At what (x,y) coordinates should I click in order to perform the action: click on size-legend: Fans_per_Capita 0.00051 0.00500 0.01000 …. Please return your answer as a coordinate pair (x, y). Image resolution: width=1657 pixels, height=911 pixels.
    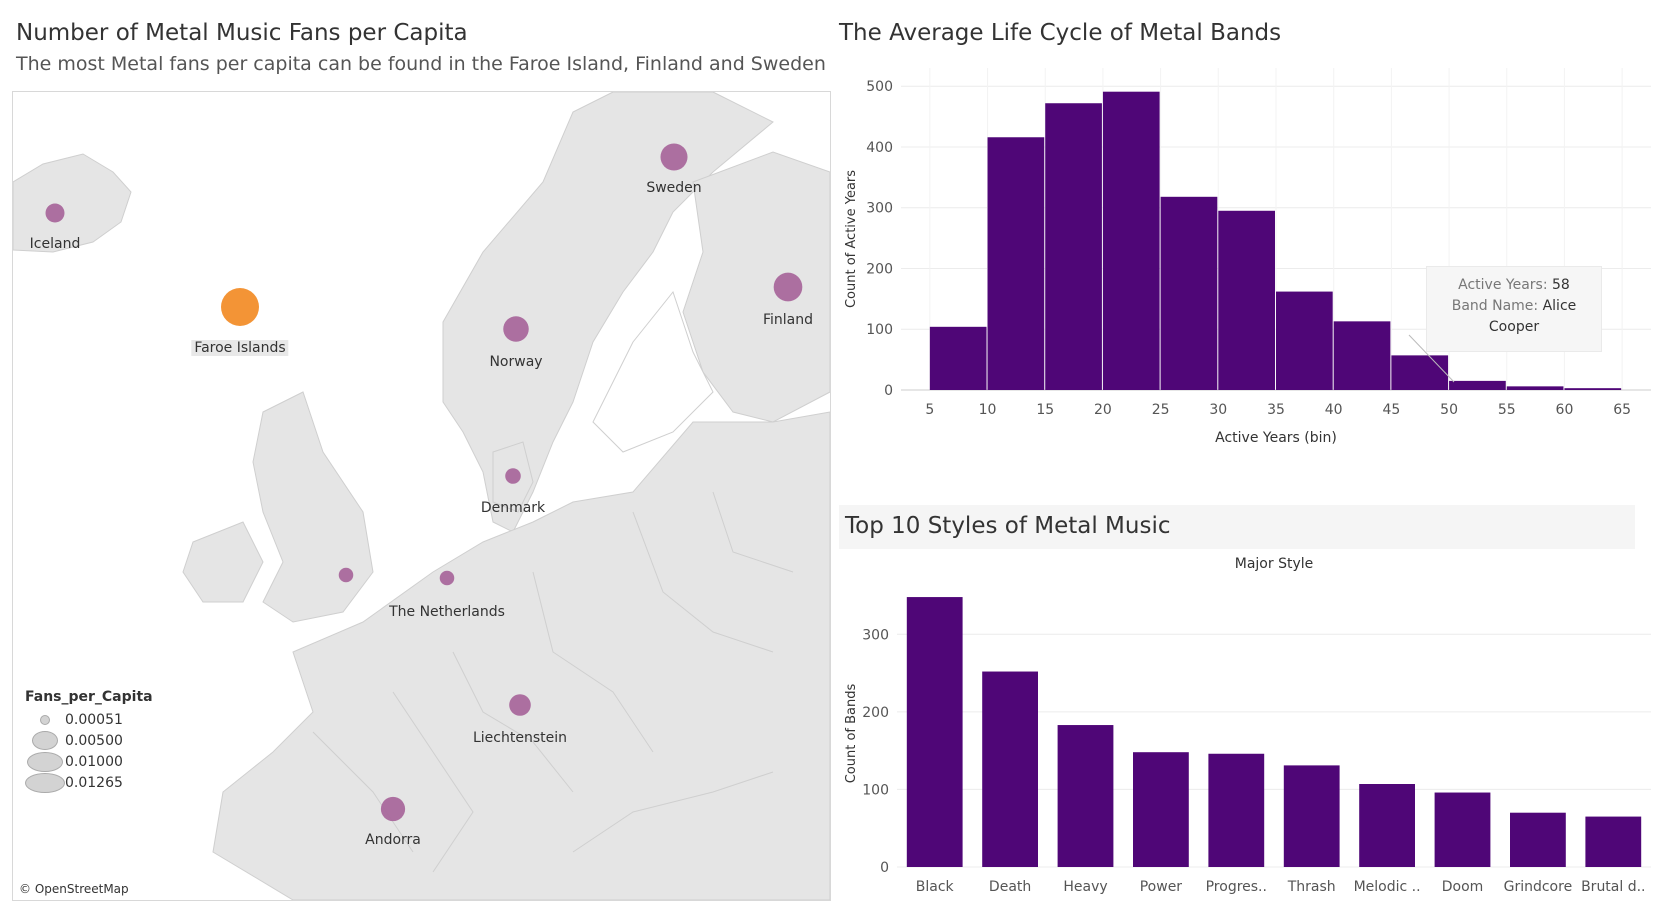
    Looking at the image, I should click on (89, 741).